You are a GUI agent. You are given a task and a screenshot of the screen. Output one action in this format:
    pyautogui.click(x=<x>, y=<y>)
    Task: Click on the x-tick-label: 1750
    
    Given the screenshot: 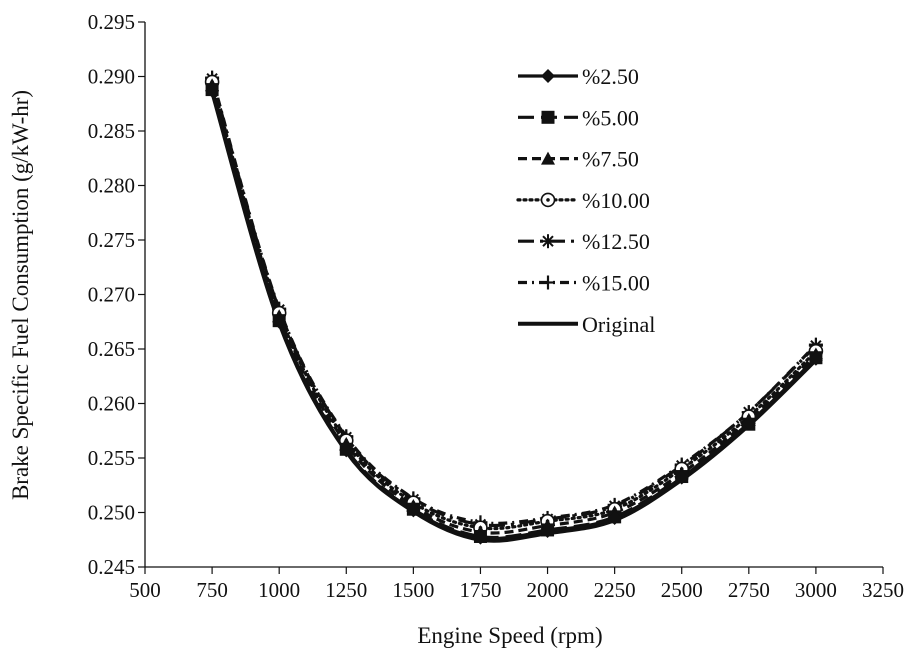 What is the action you would take?
    pyautogui.click(x=480, y=590)
    